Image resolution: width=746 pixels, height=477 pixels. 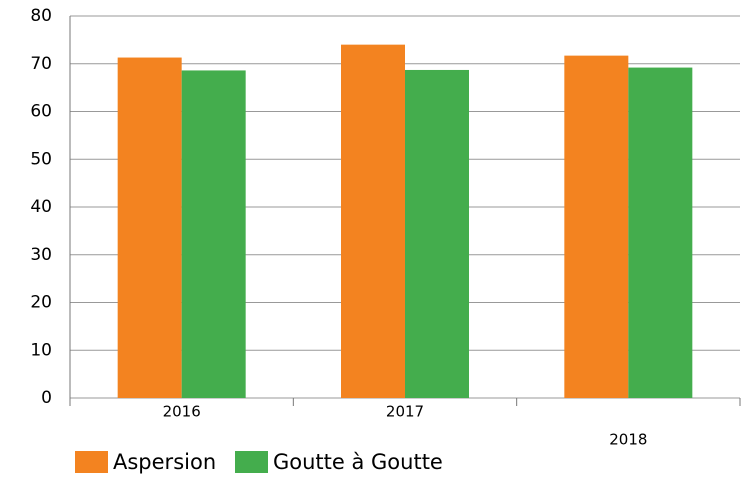 What do you see at coordinates (41, 16) in the screenshot?
I see `y-tick-label: 80` at bounding box center [41, 16].